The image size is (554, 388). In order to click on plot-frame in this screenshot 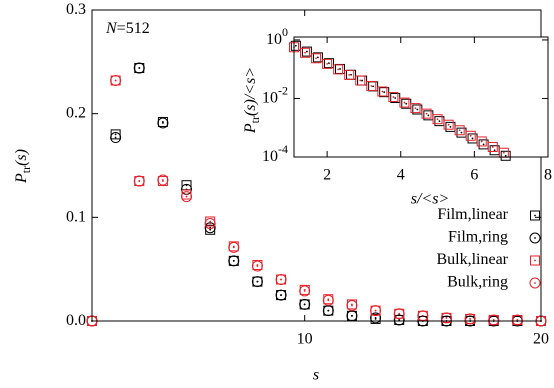, I will do `click(421, 97)`.